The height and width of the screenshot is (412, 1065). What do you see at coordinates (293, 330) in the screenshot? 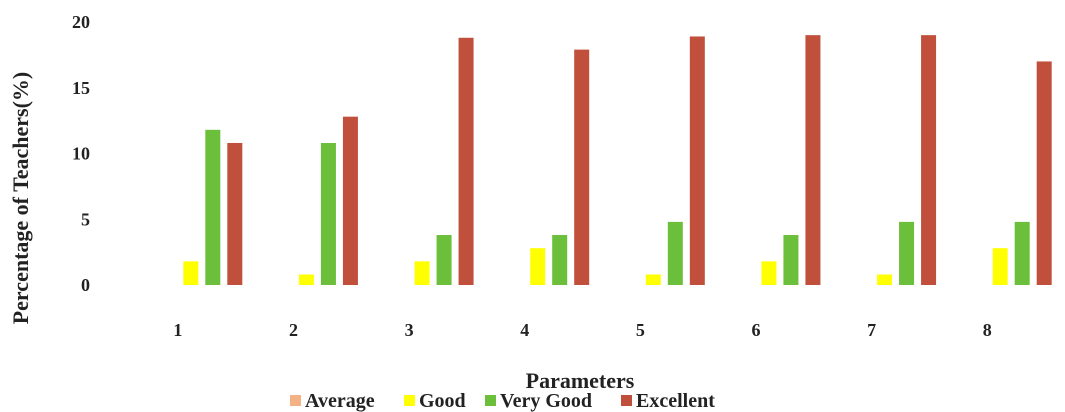
I see `x-tick-label: 2` at bounding box center [293, 330].